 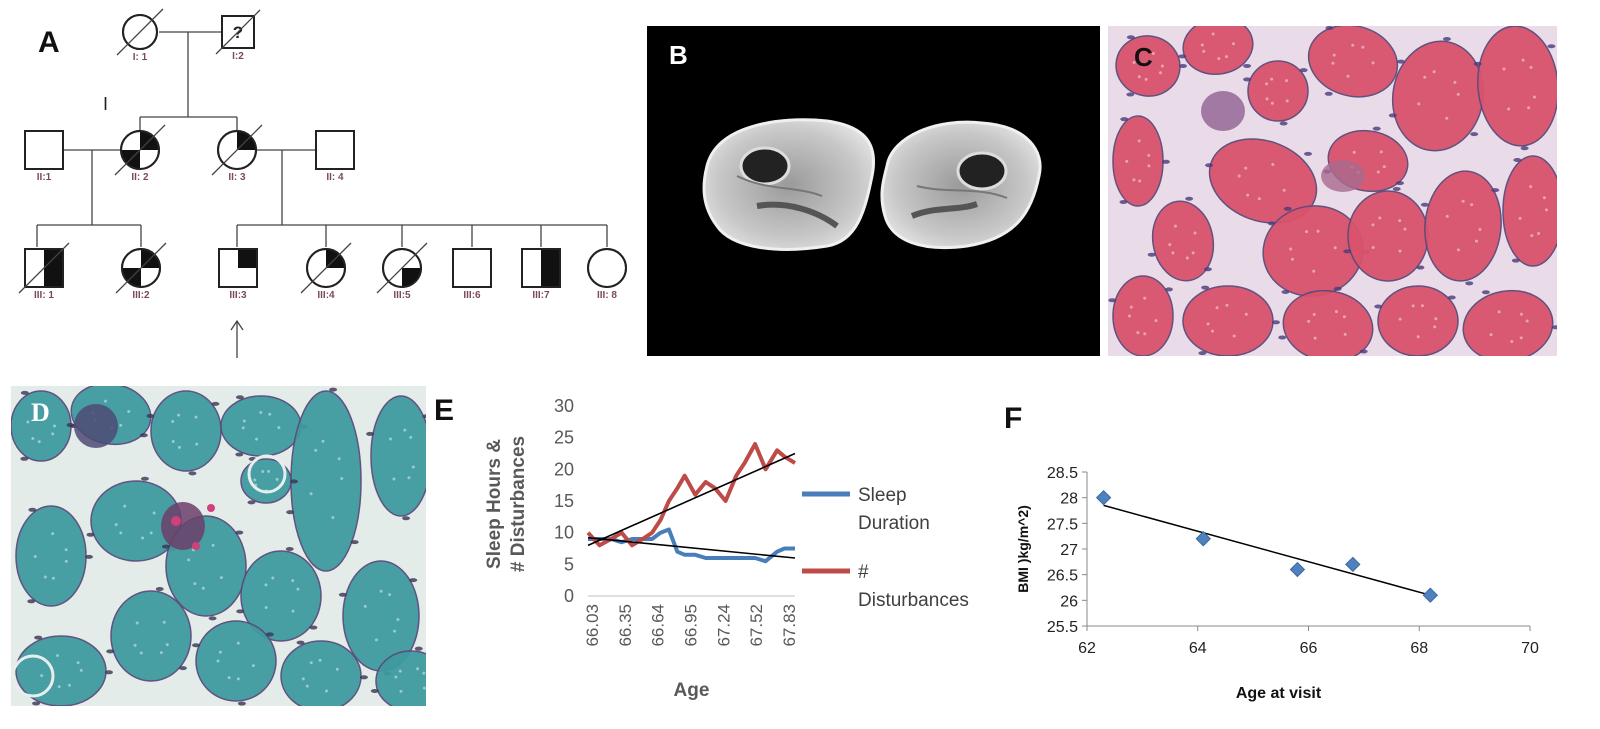 I want to click on x-tick-label: 66.95, so click(x=691, y=625).